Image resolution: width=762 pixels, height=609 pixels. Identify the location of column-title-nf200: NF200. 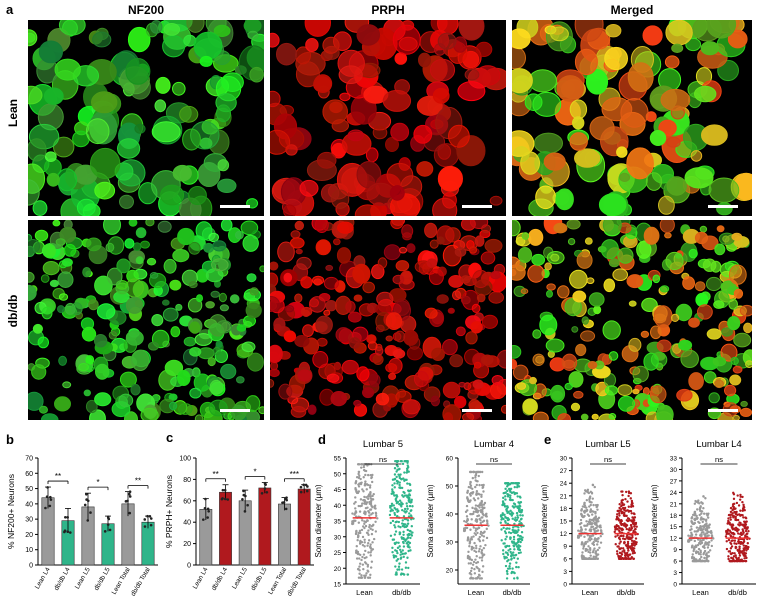
(146, 10).